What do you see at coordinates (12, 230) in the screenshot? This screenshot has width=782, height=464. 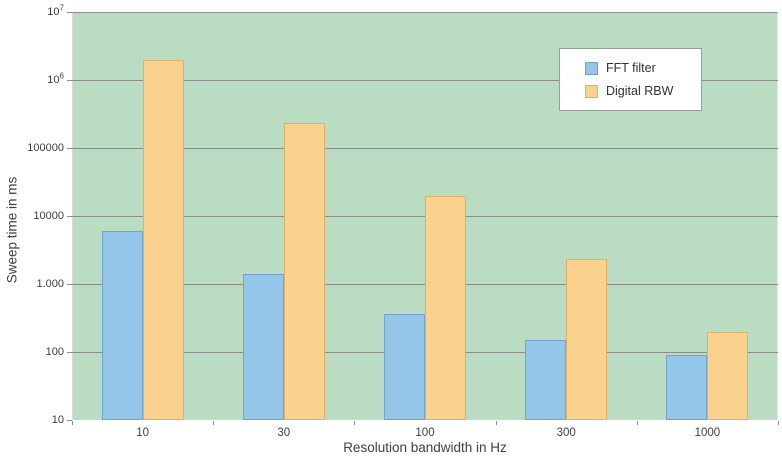 I see `y-axis-title: Sweep time in ms` at bounding box center [12, 230].